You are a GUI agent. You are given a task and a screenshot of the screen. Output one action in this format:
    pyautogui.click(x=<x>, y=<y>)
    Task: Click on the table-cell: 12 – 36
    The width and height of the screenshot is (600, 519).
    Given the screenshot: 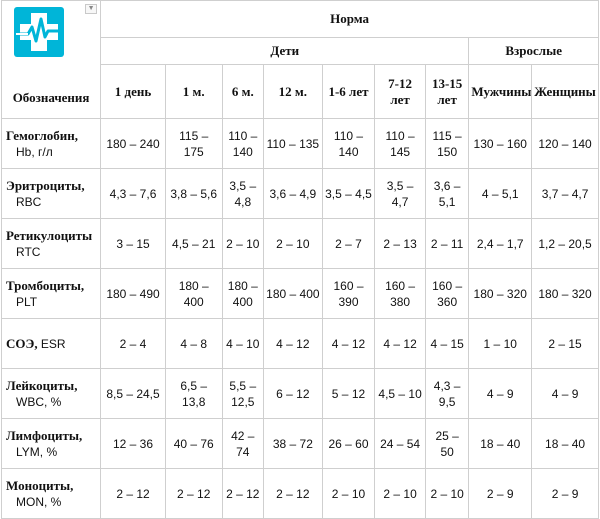 What is the action you would take?
    pyautogui.click(x=133, y=443)
    